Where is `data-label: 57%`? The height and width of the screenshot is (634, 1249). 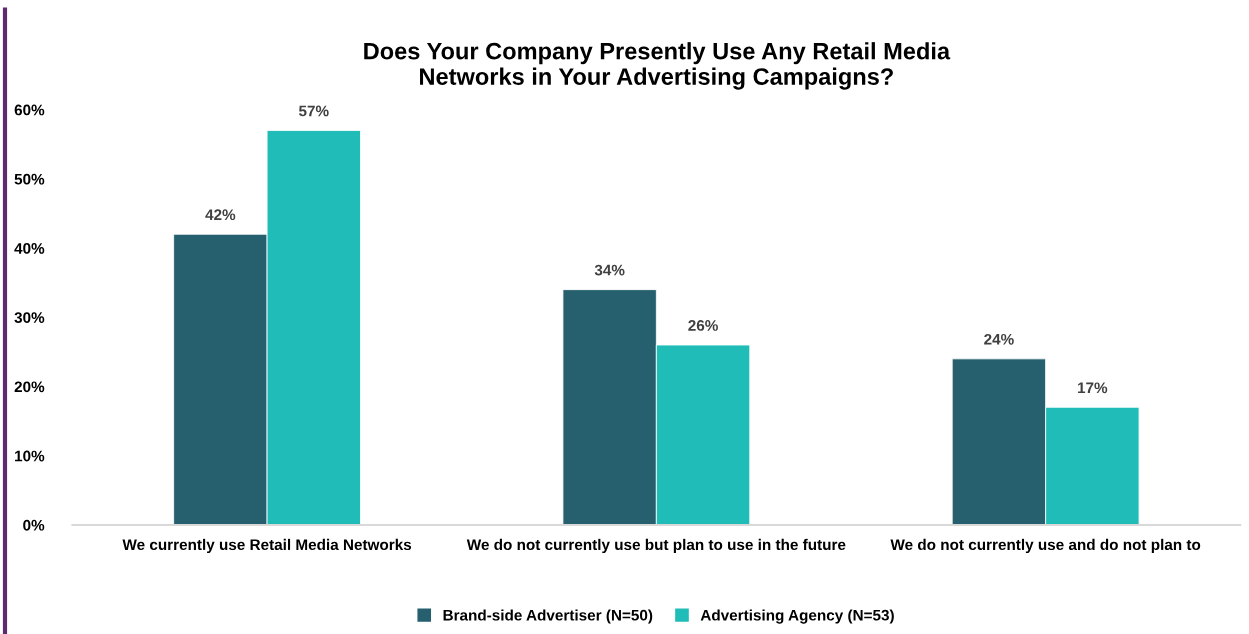 data-label: 57% is located at coordinates (313, 111).